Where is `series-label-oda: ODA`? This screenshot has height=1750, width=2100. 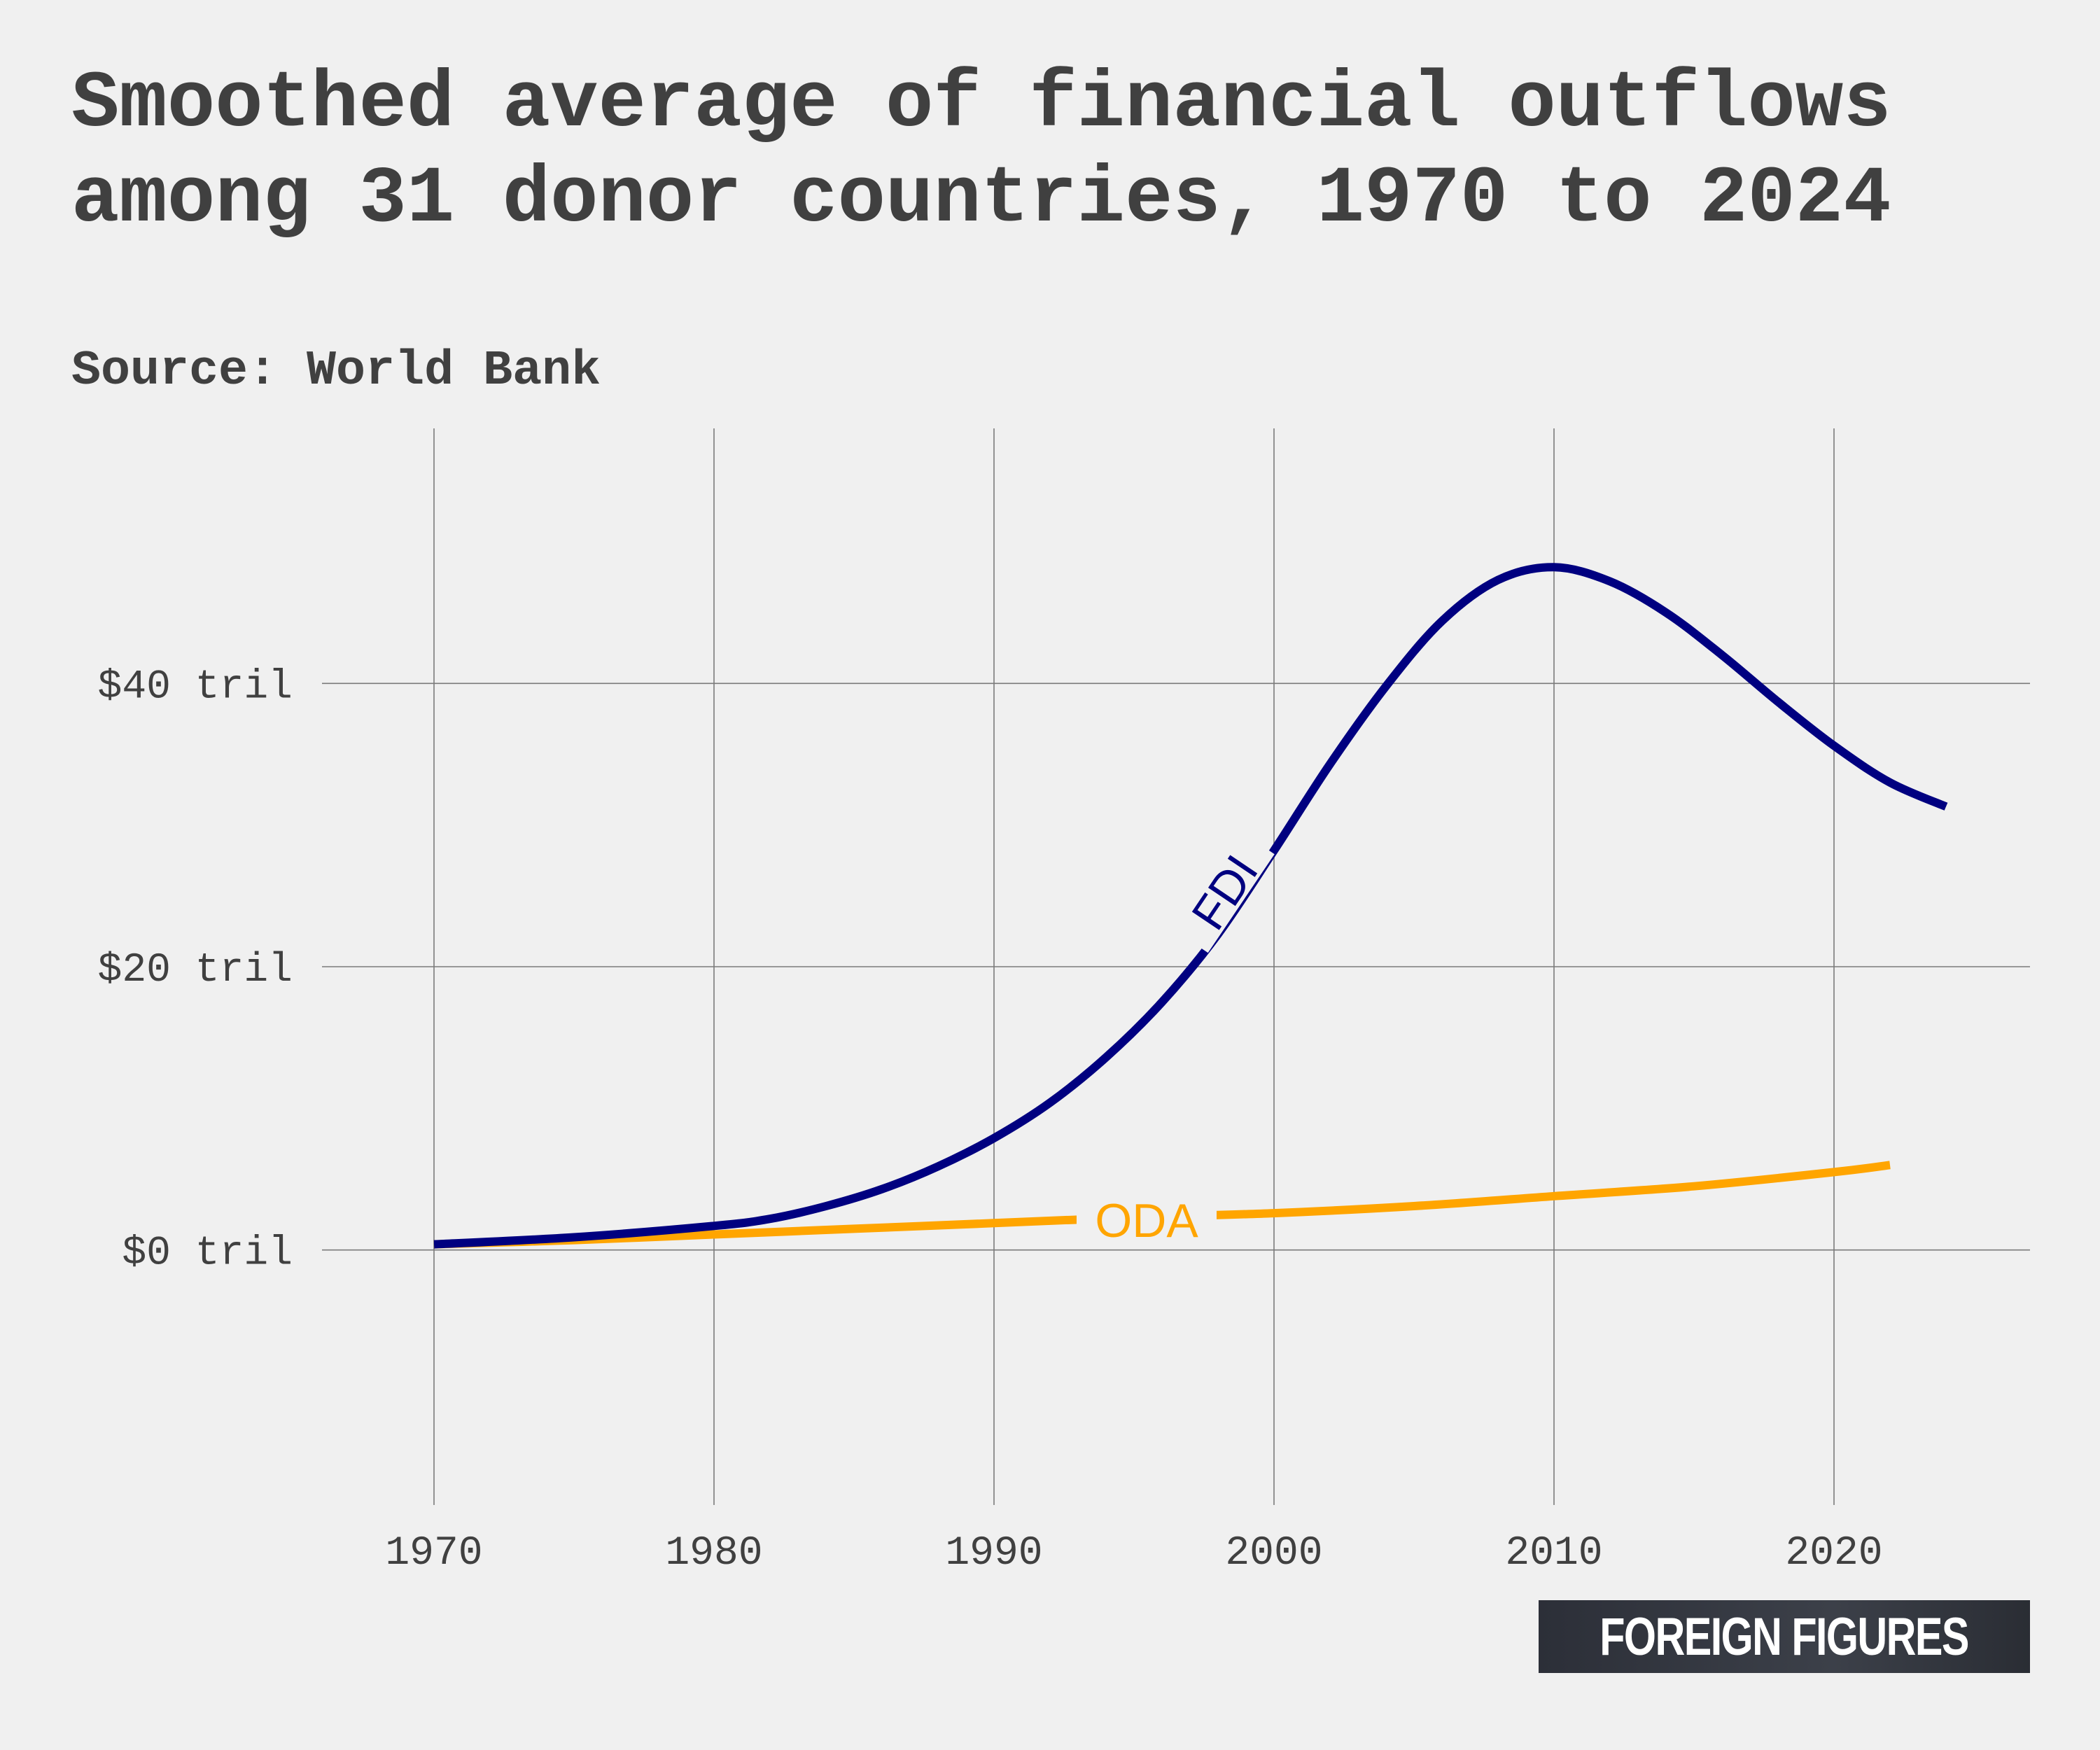
series-label-oda: ODA is located at coordinates (1146, 1220).